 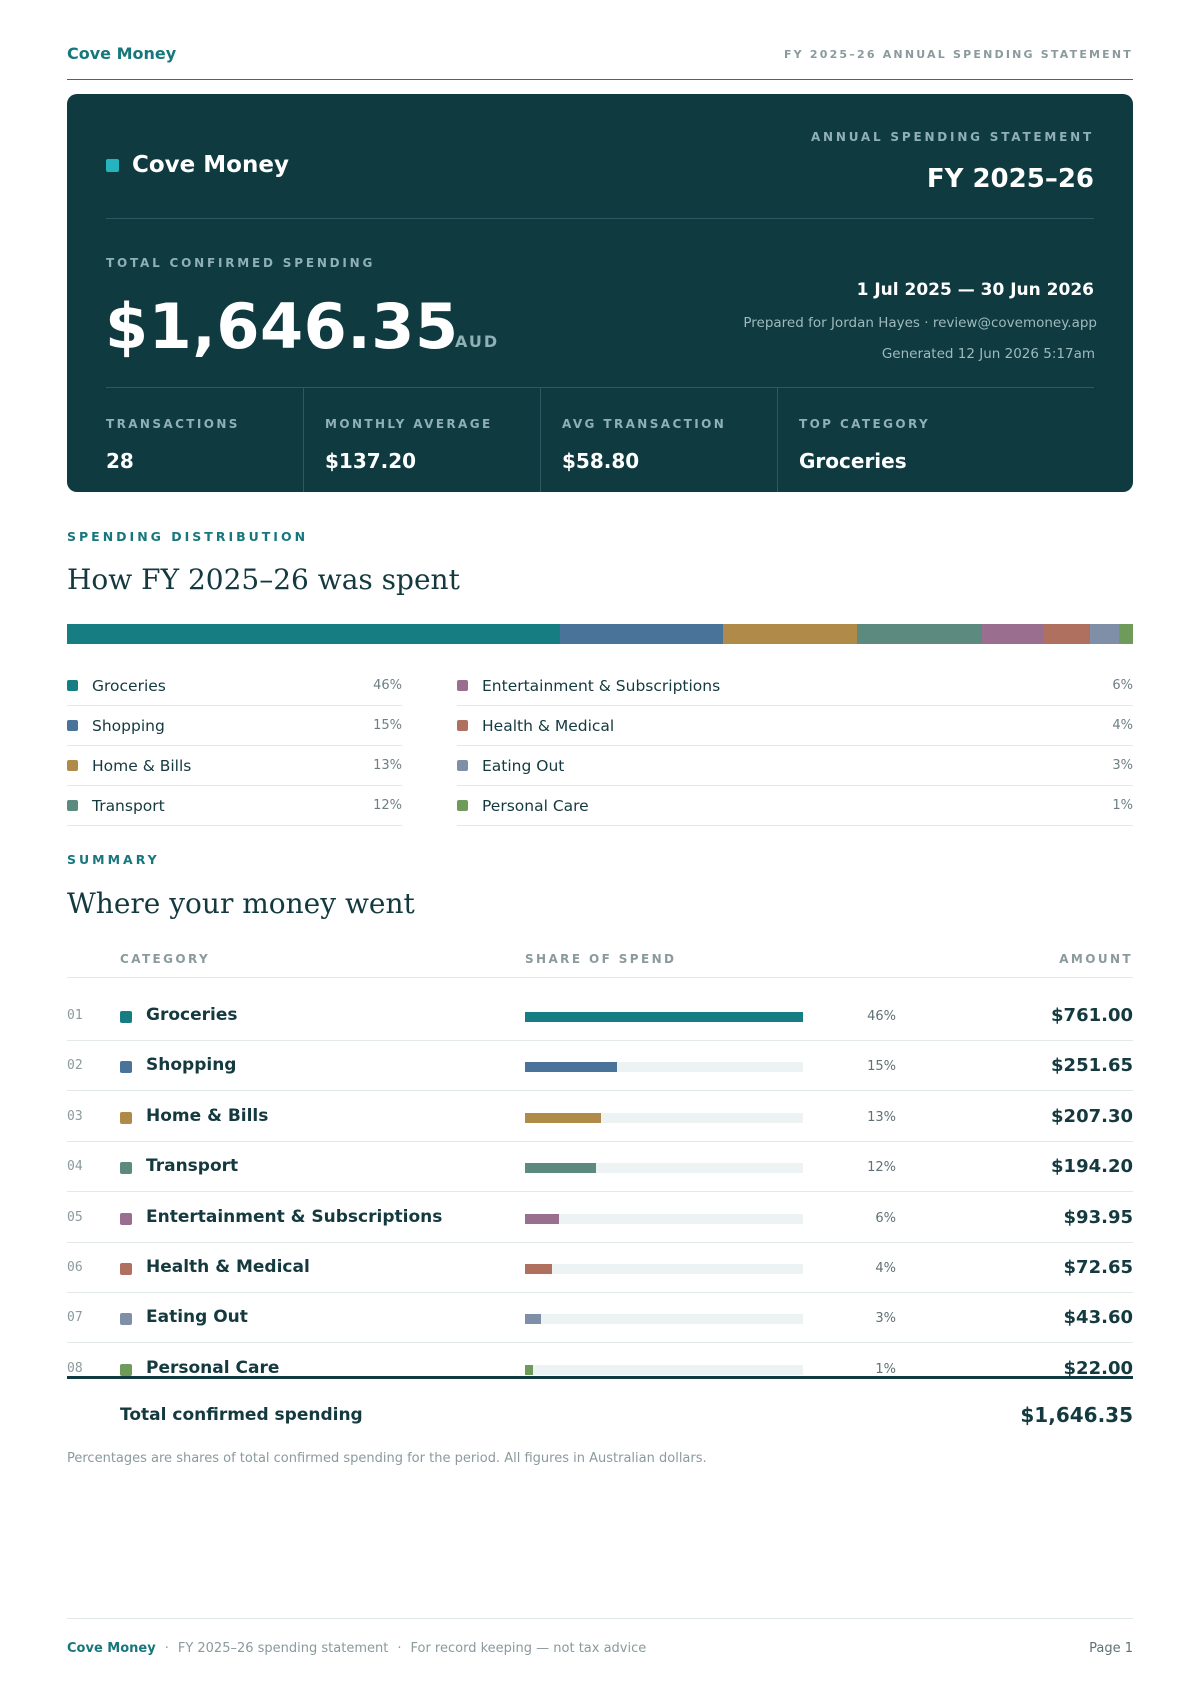 What do you see at coordinates (881, 1016) in the screenshot?
I see `share-percent: 46%` at bounding box center [881, 1016].